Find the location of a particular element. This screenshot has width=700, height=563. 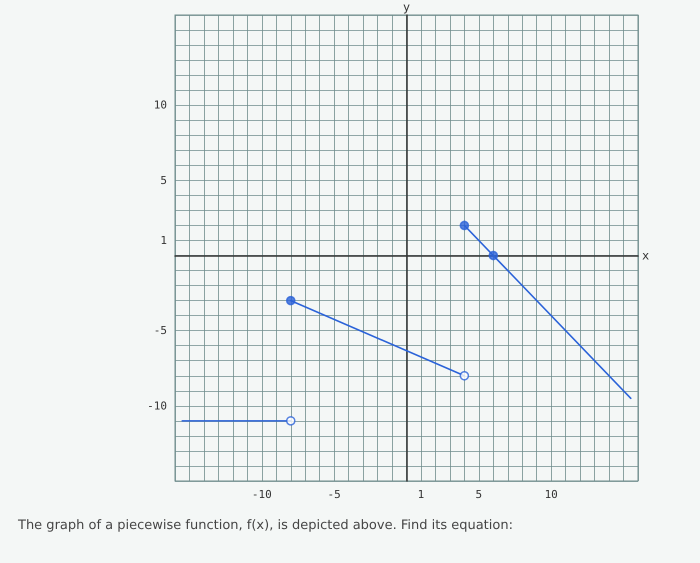

y-axis-title: y is located at coordinates (406, 7).